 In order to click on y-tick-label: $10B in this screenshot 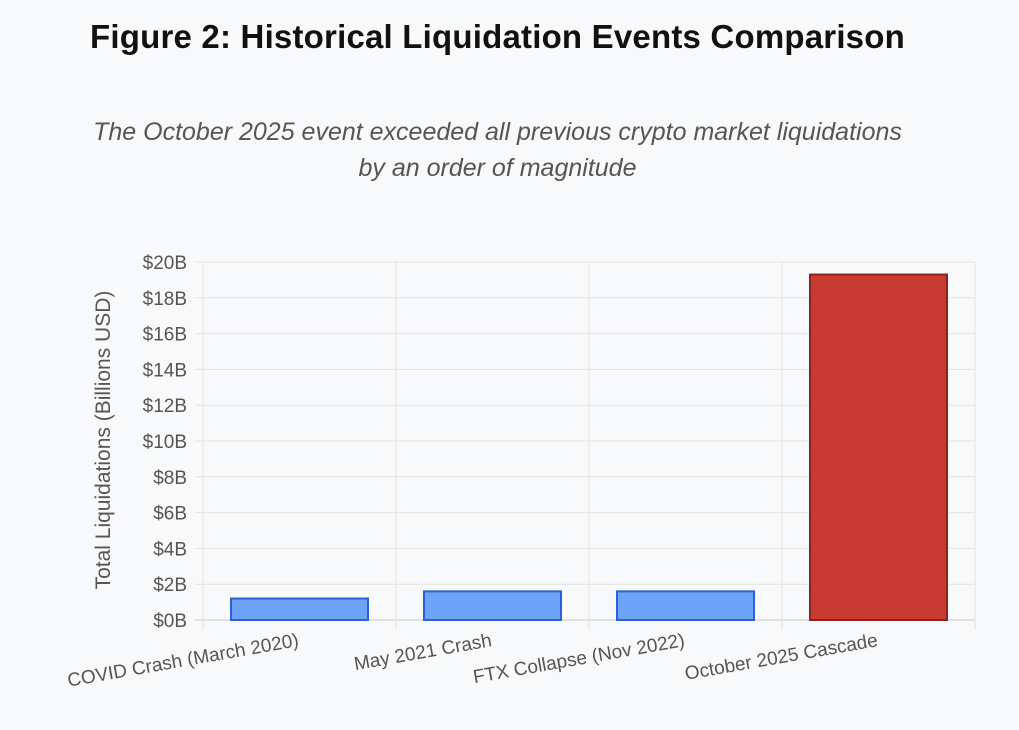, I will do `click(165, 442)`.